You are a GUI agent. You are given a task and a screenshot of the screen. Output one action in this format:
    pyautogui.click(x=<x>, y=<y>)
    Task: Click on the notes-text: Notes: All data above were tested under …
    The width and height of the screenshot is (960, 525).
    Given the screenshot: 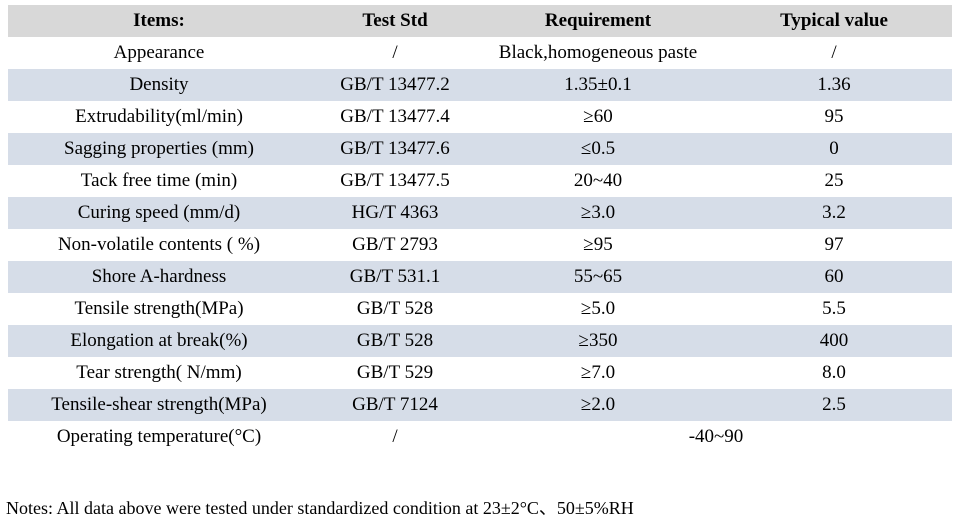 What is the action you would take?
    pyautogui.click(x=320, y=508)
    